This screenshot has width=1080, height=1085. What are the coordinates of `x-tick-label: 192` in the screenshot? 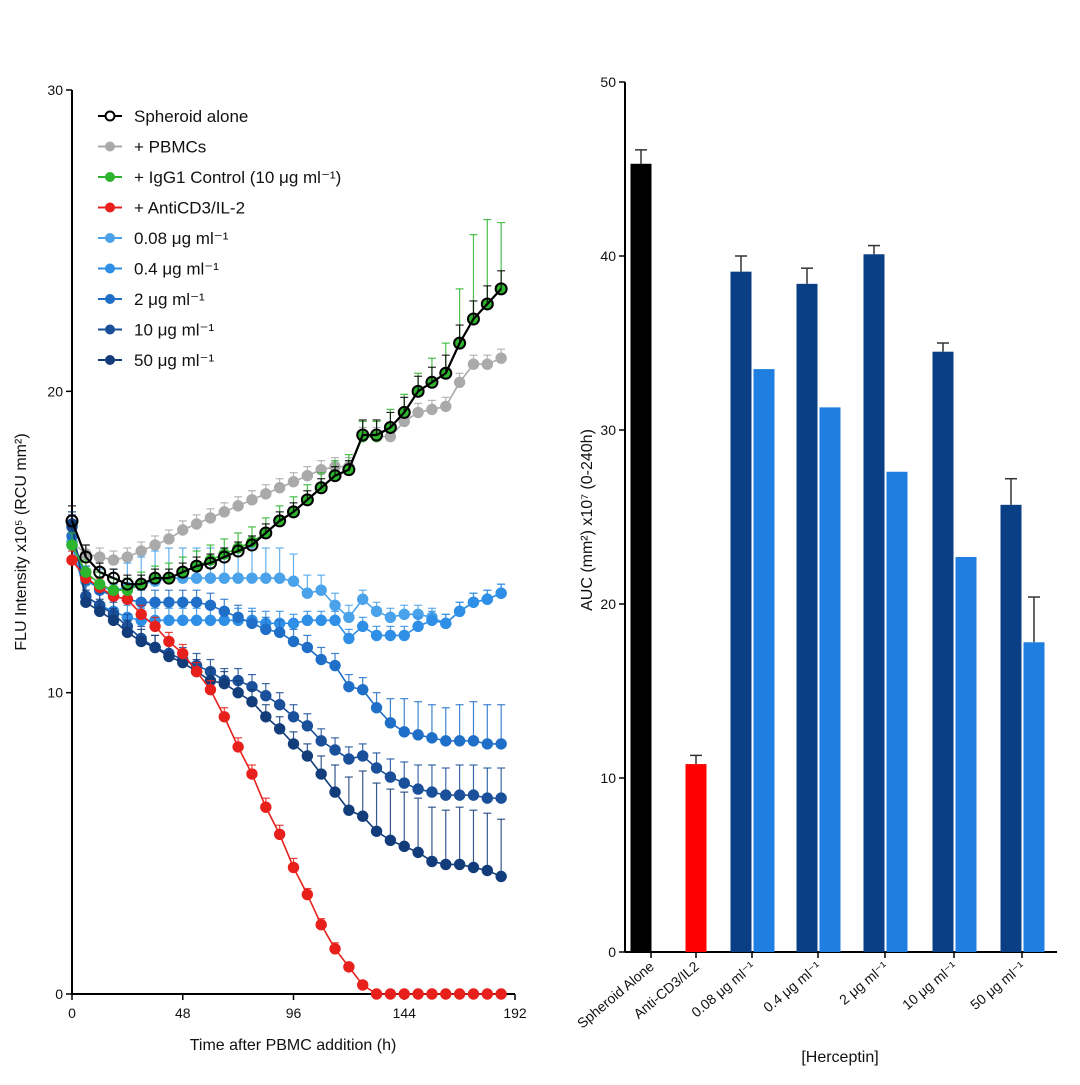 It's located at (515, 1013).